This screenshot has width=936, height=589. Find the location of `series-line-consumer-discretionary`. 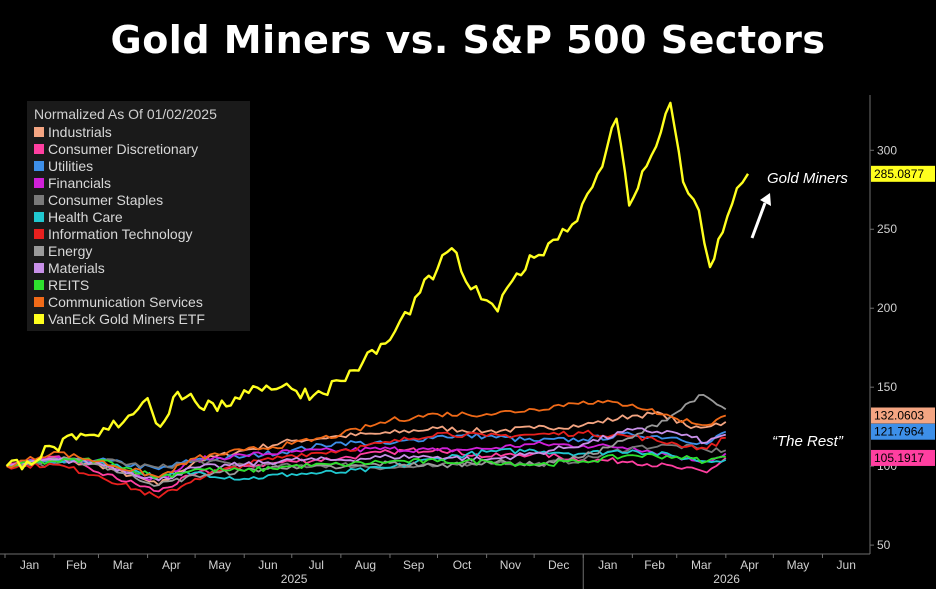

series-line-consumer-discretionary is located at coordinates (366, 470).